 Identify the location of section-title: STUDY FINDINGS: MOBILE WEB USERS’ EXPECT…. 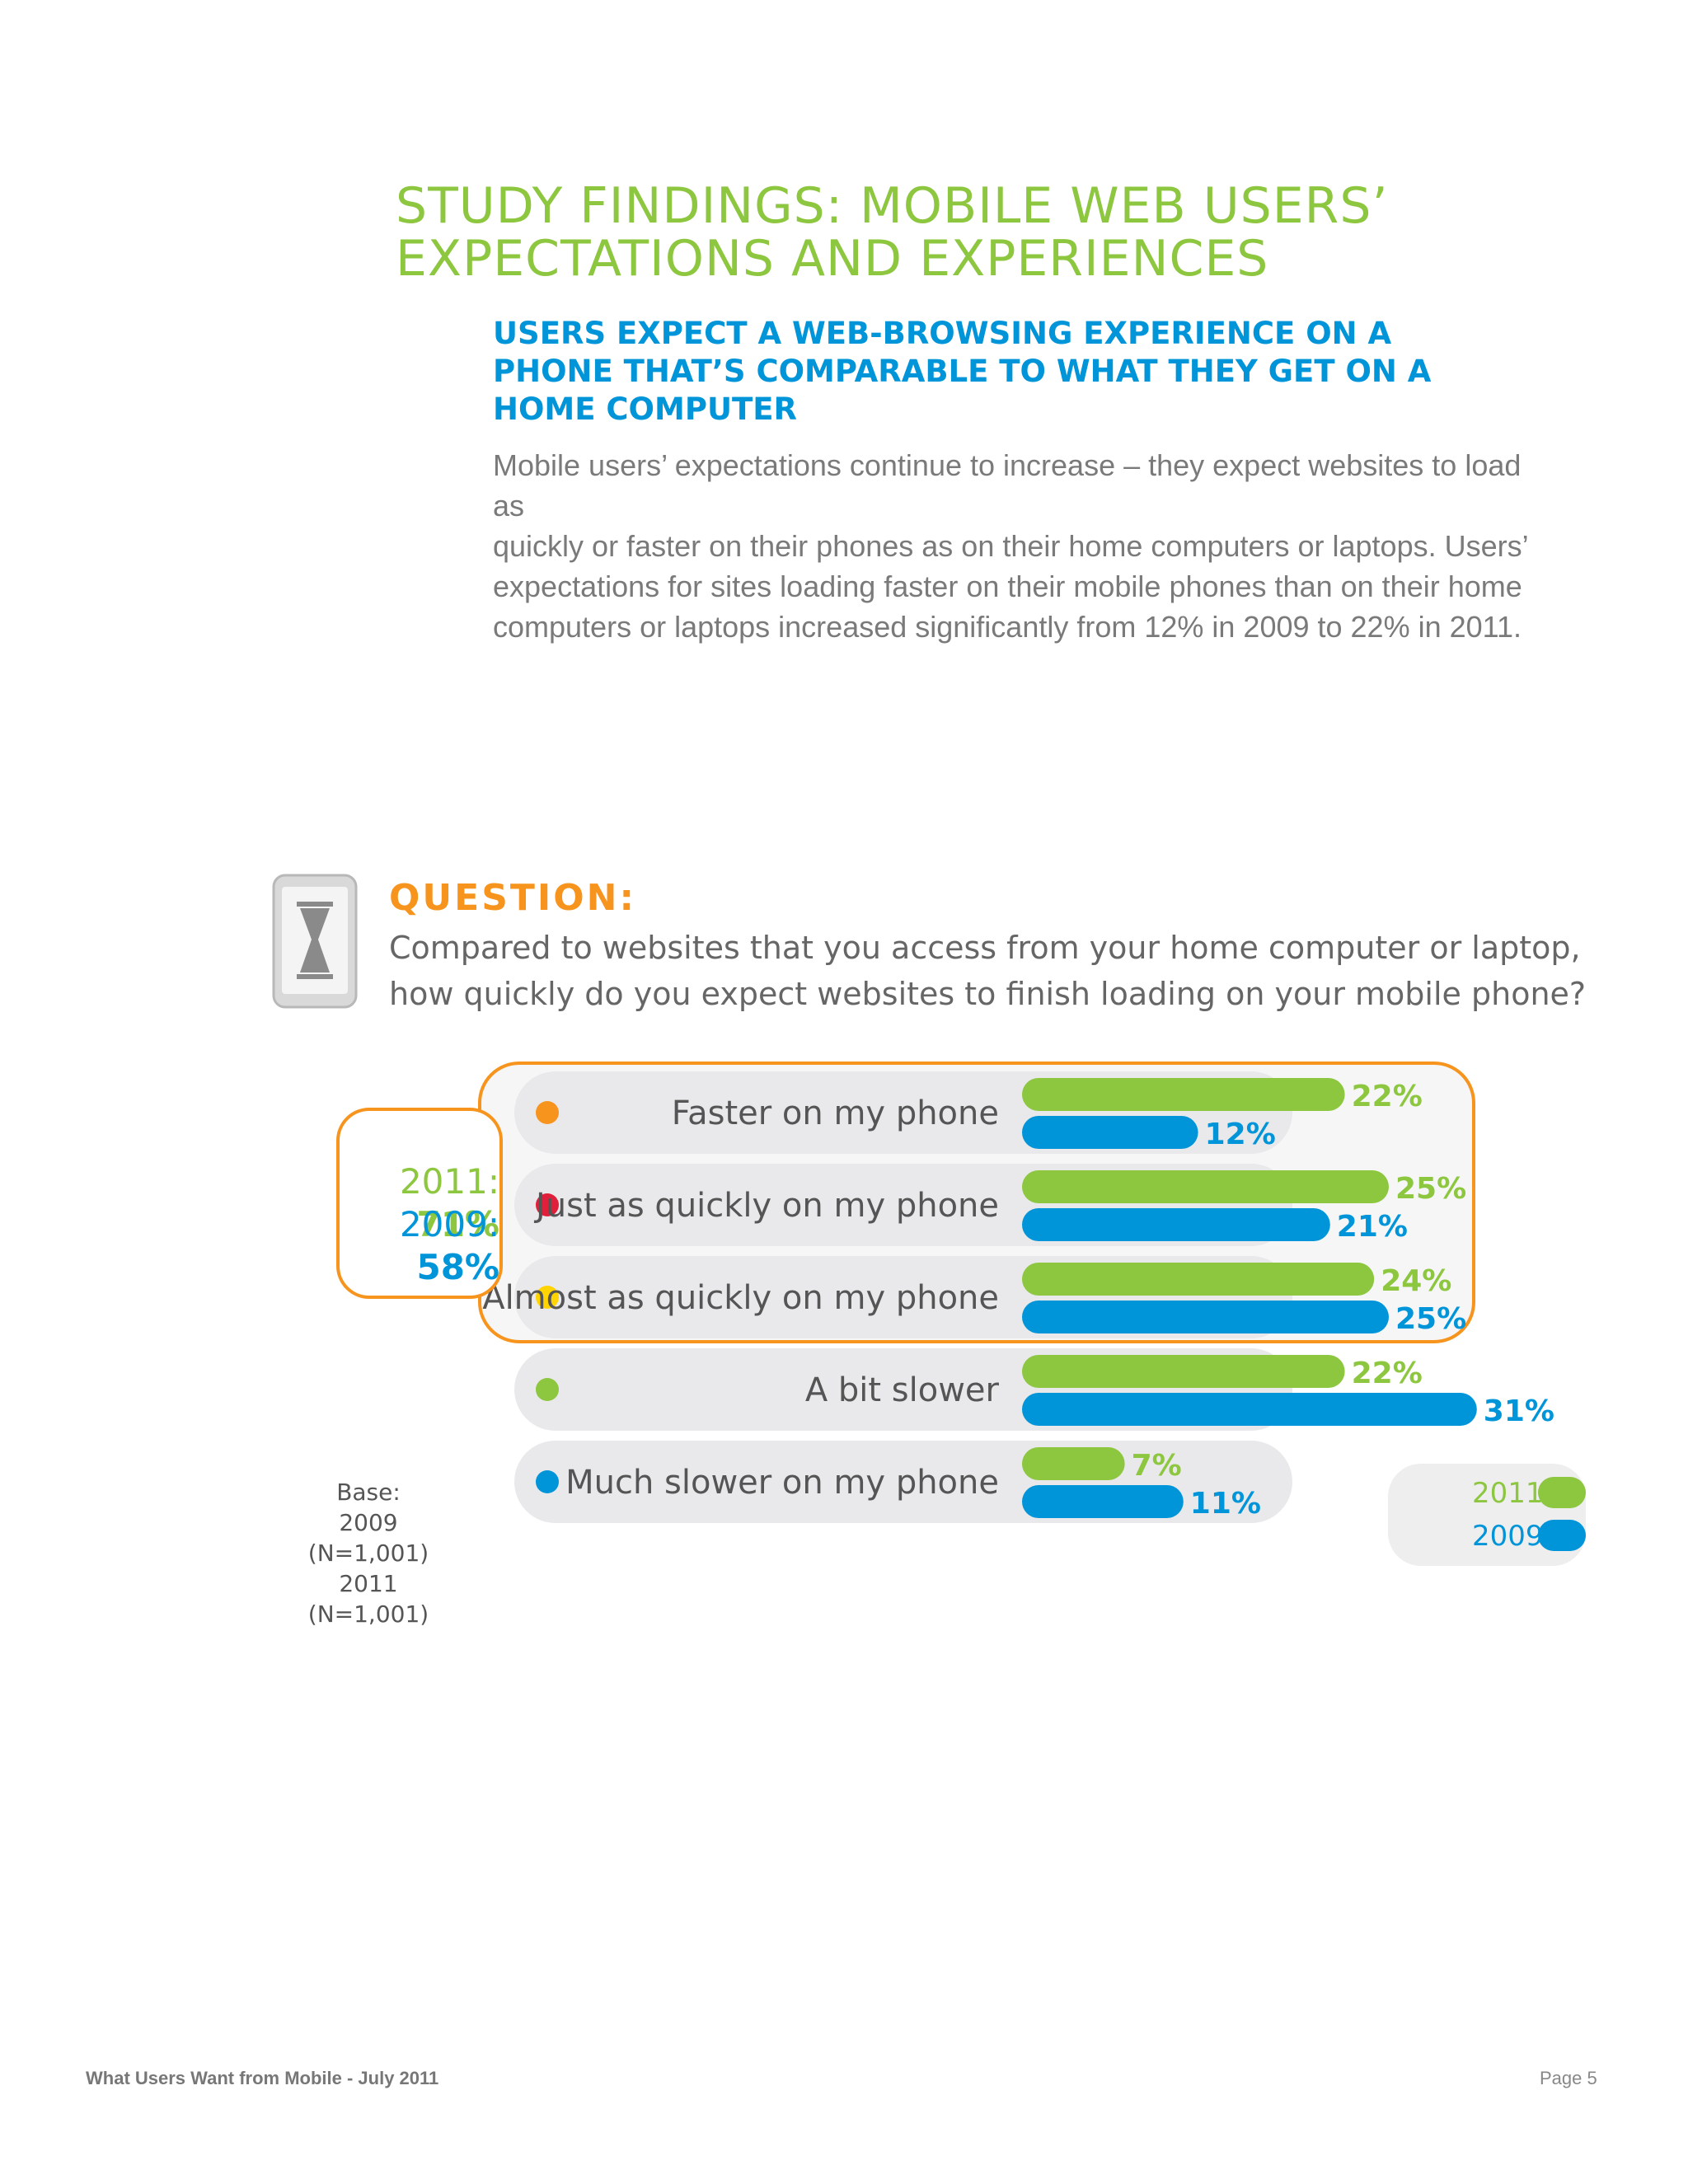
(973, 232).